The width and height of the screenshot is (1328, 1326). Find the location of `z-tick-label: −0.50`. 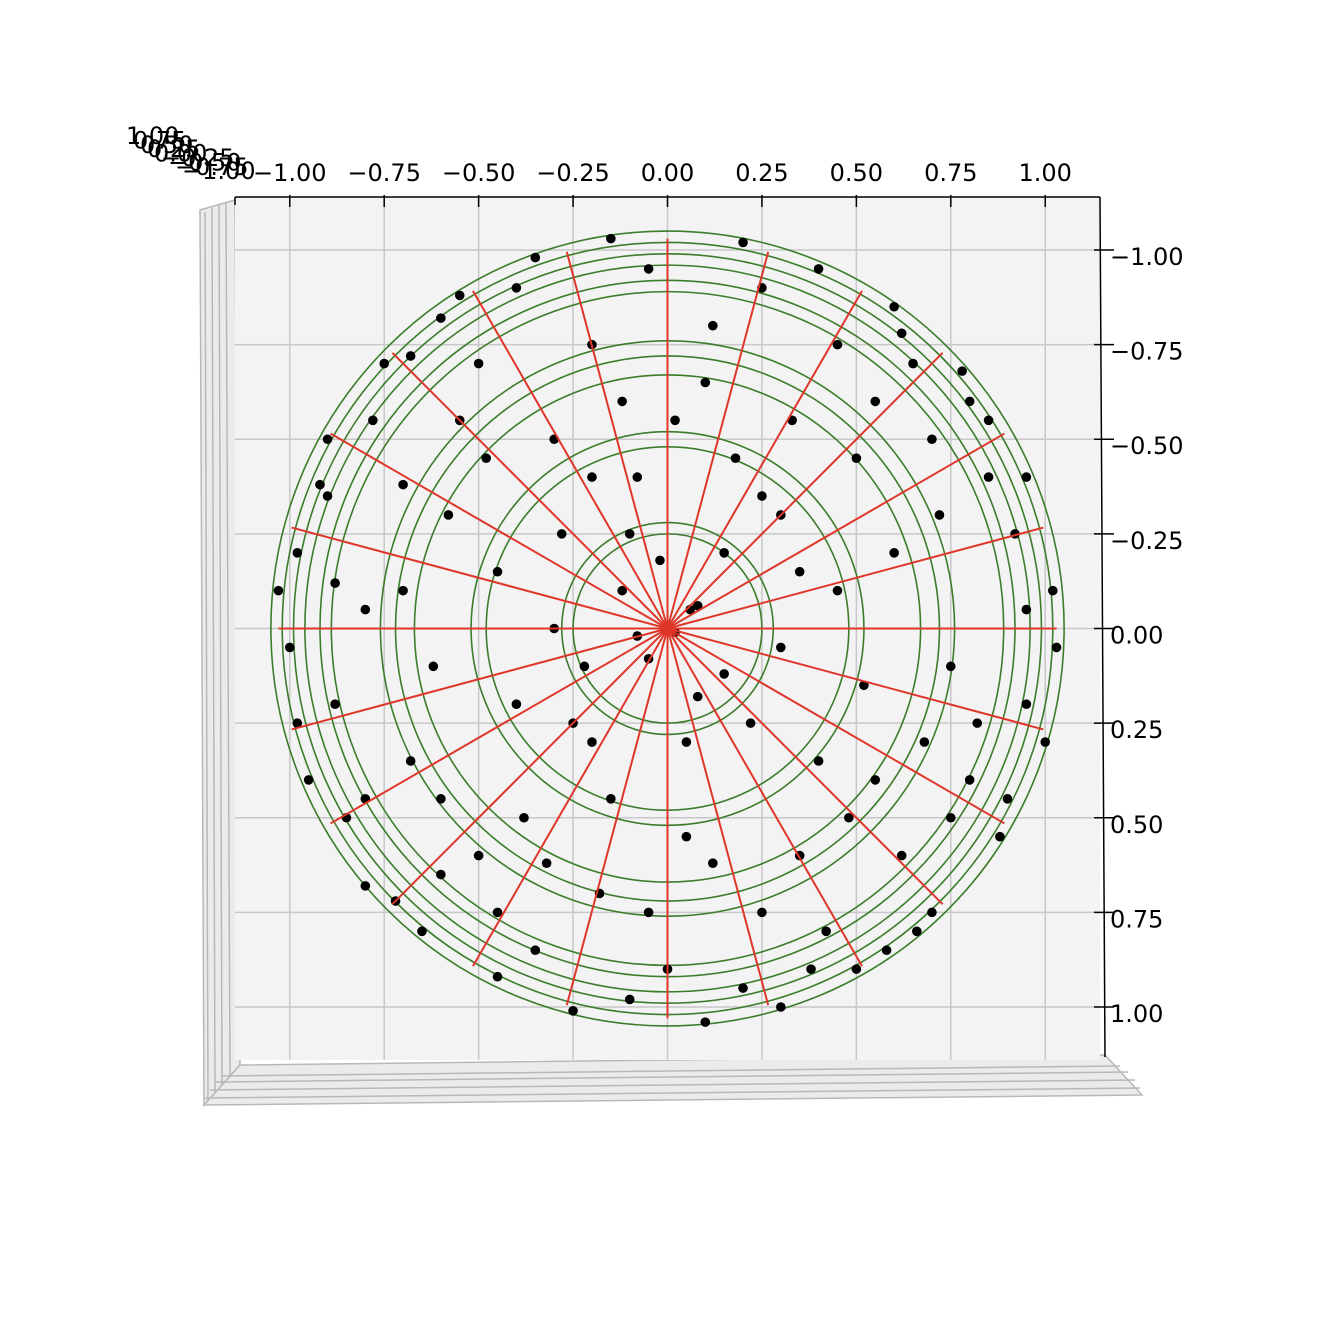

z-tick-label: −0.50 is located at coordinates (205, 162).